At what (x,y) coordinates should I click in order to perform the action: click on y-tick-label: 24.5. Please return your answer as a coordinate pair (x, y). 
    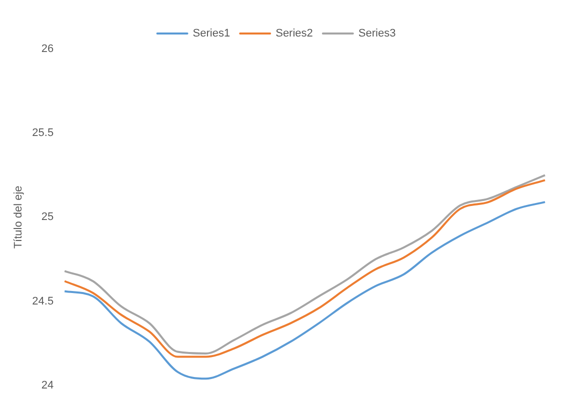
    Looking at the image, I should click on (43, 301).